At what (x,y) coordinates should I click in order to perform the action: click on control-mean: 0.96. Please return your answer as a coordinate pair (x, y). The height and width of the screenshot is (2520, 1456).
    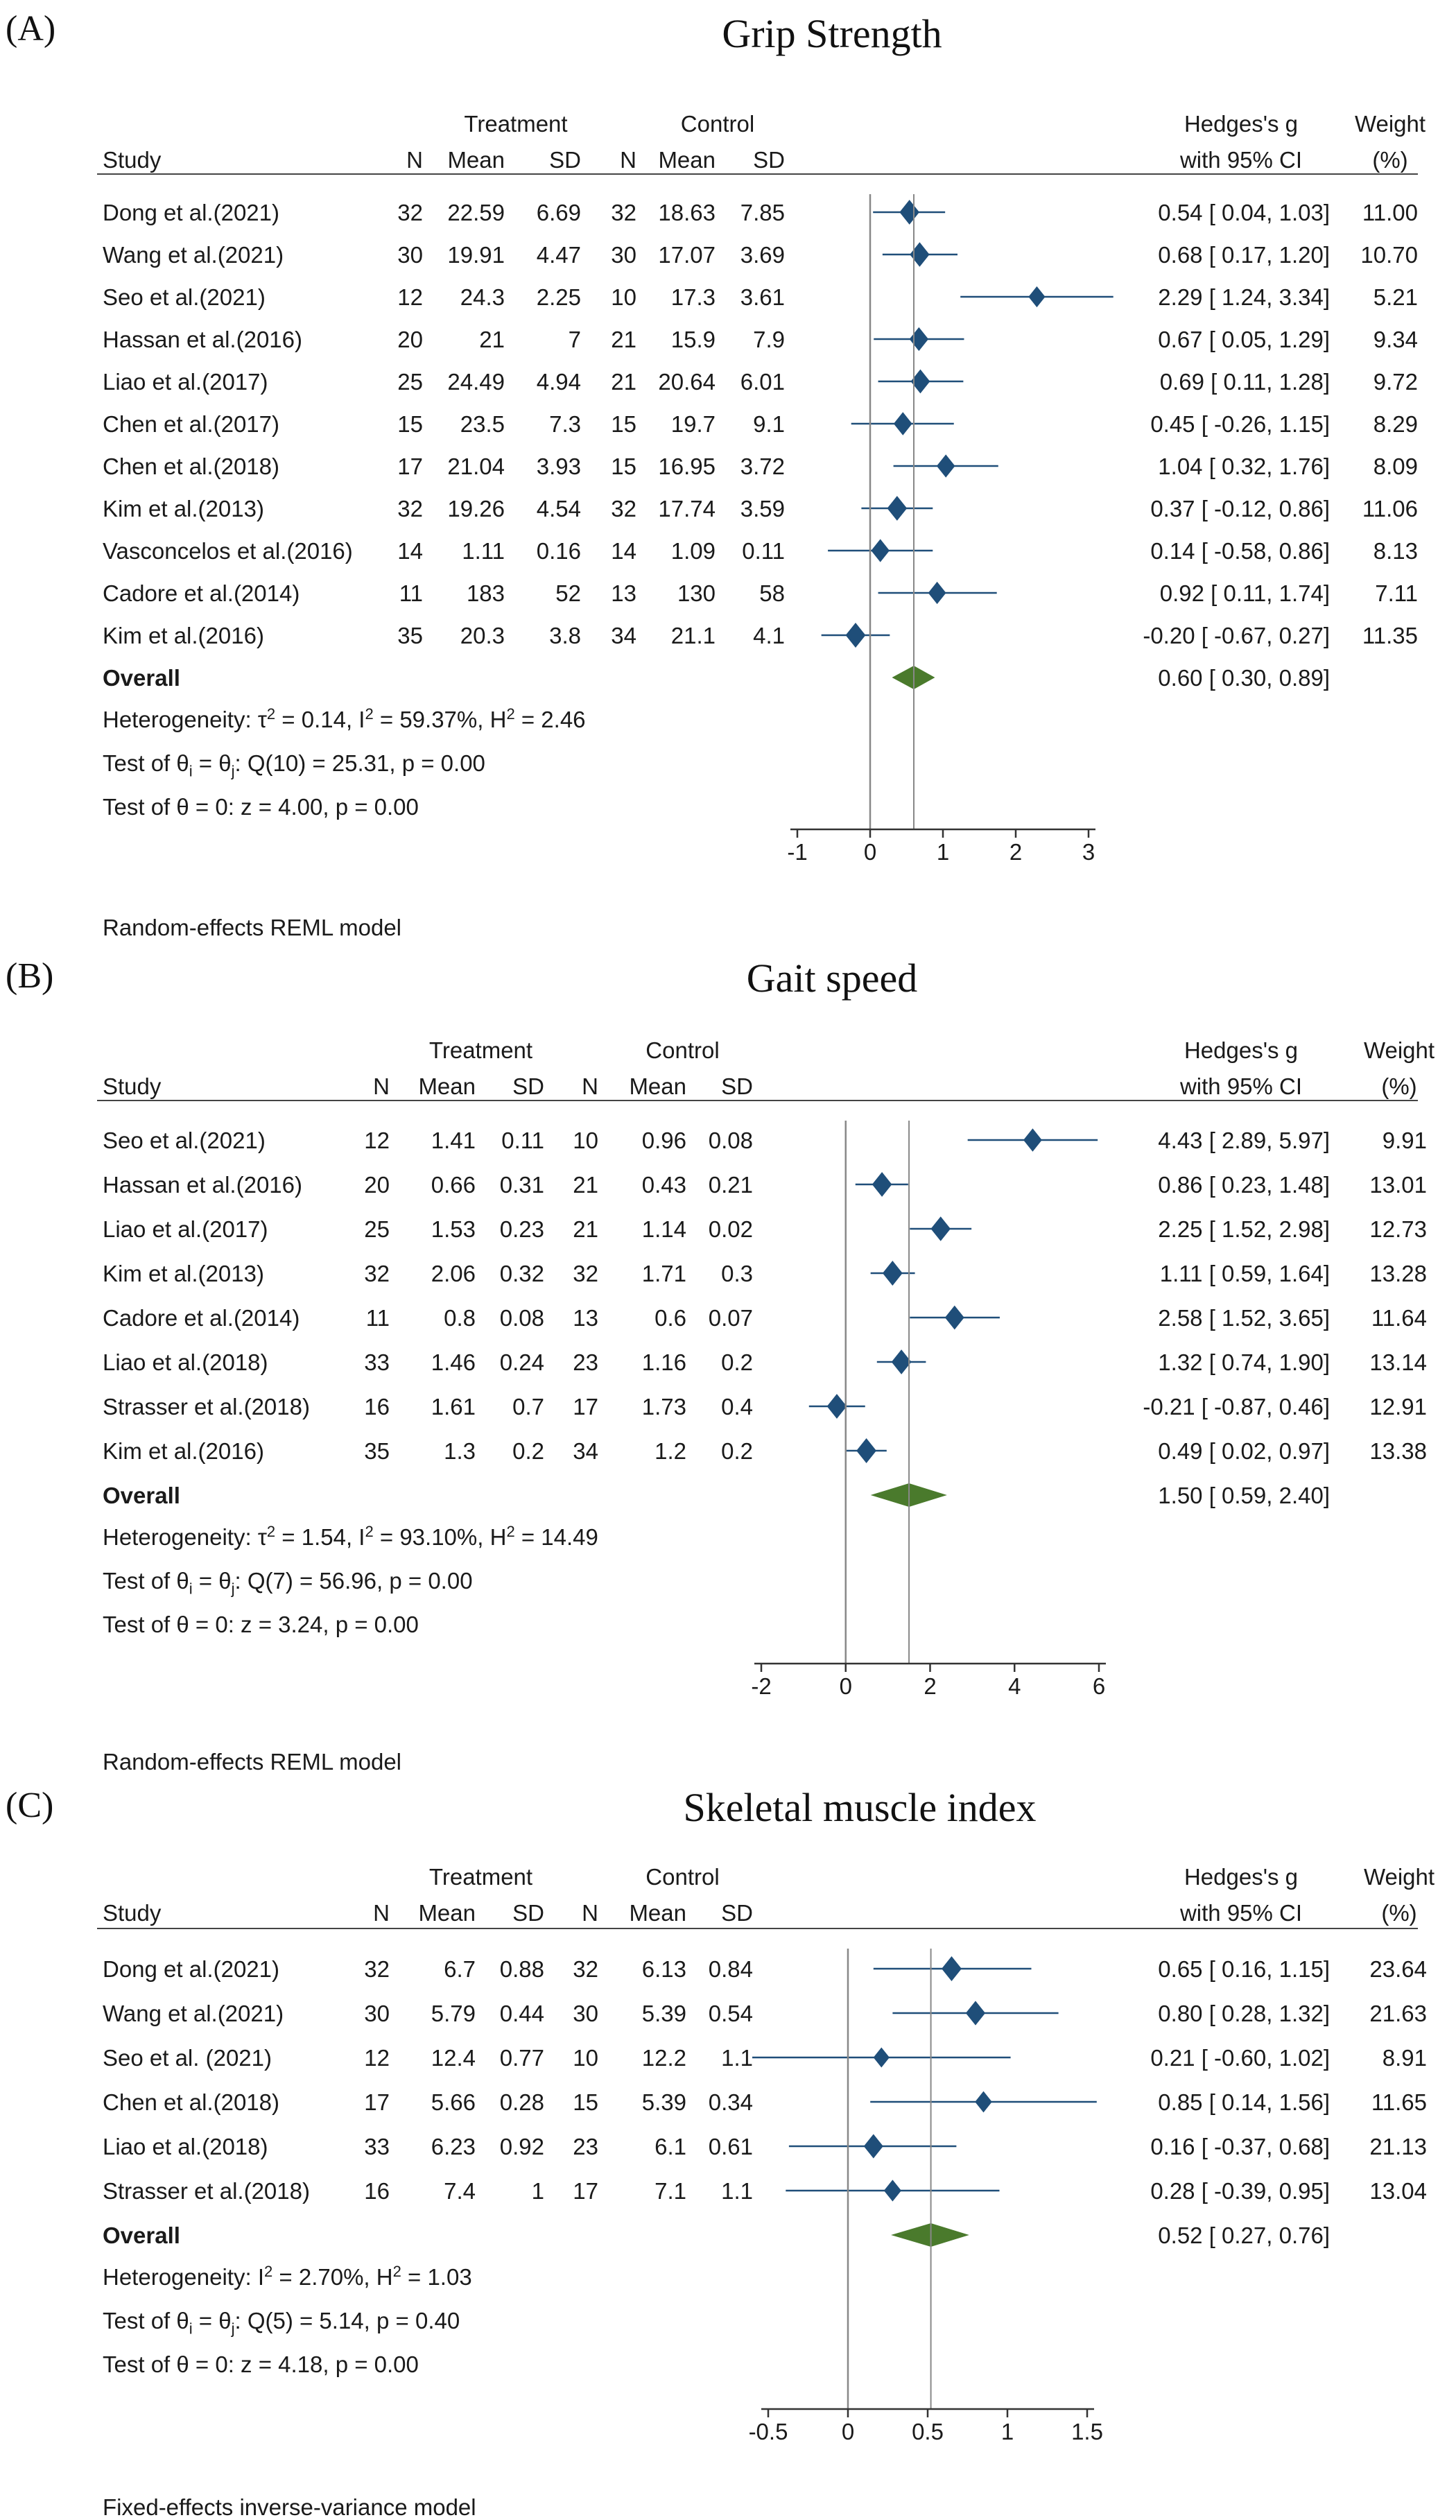
    Looking at the image, I should click on (663, 1140).